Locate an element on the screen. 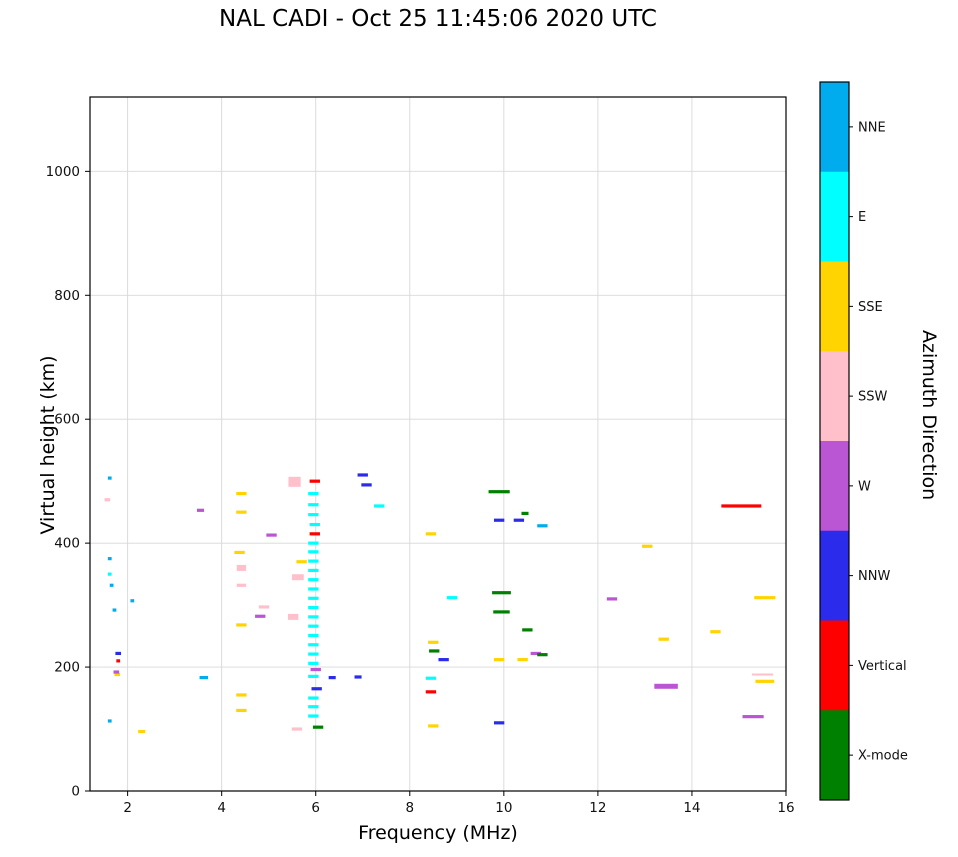 This screenshot has height=857, width=958. x-tick-label: 6 is located at coordinates (315, 808).